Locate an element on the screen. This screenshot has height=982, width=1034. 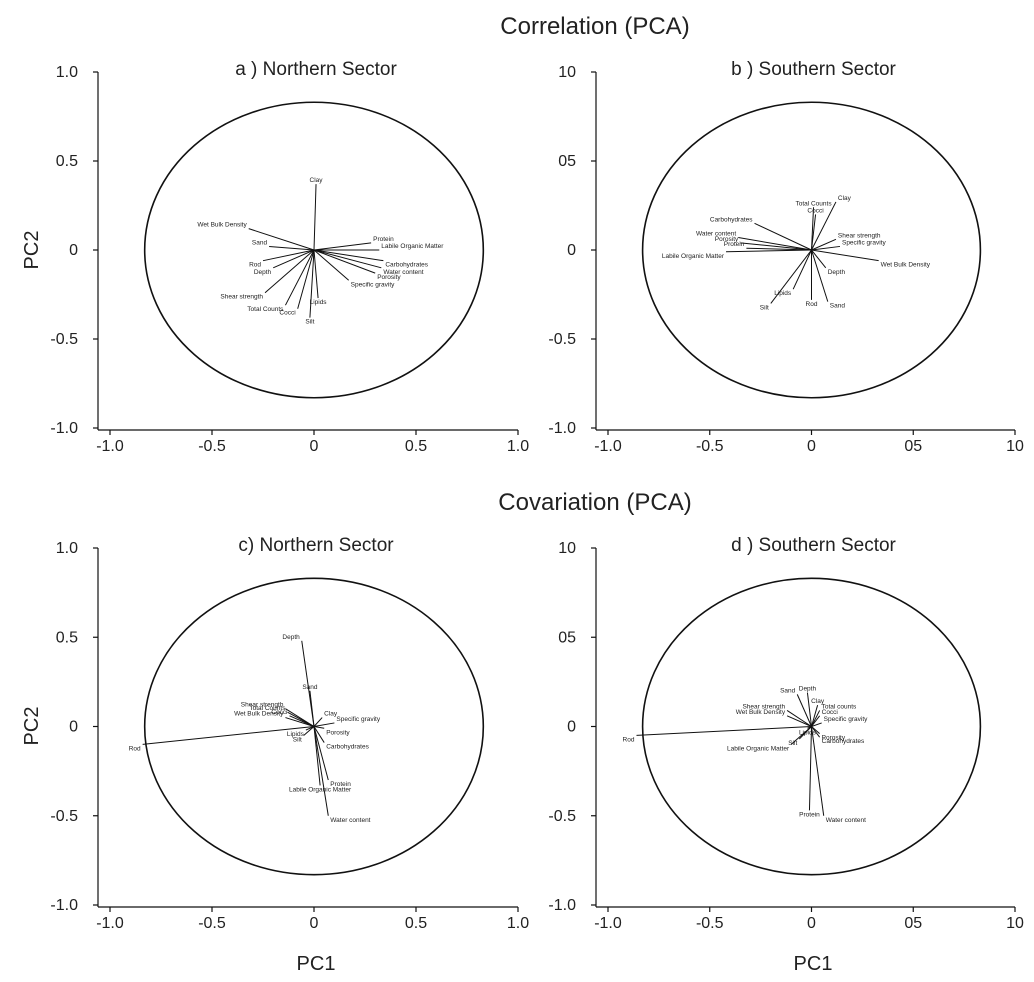
vector-sand is located at coordinates (312, 708).